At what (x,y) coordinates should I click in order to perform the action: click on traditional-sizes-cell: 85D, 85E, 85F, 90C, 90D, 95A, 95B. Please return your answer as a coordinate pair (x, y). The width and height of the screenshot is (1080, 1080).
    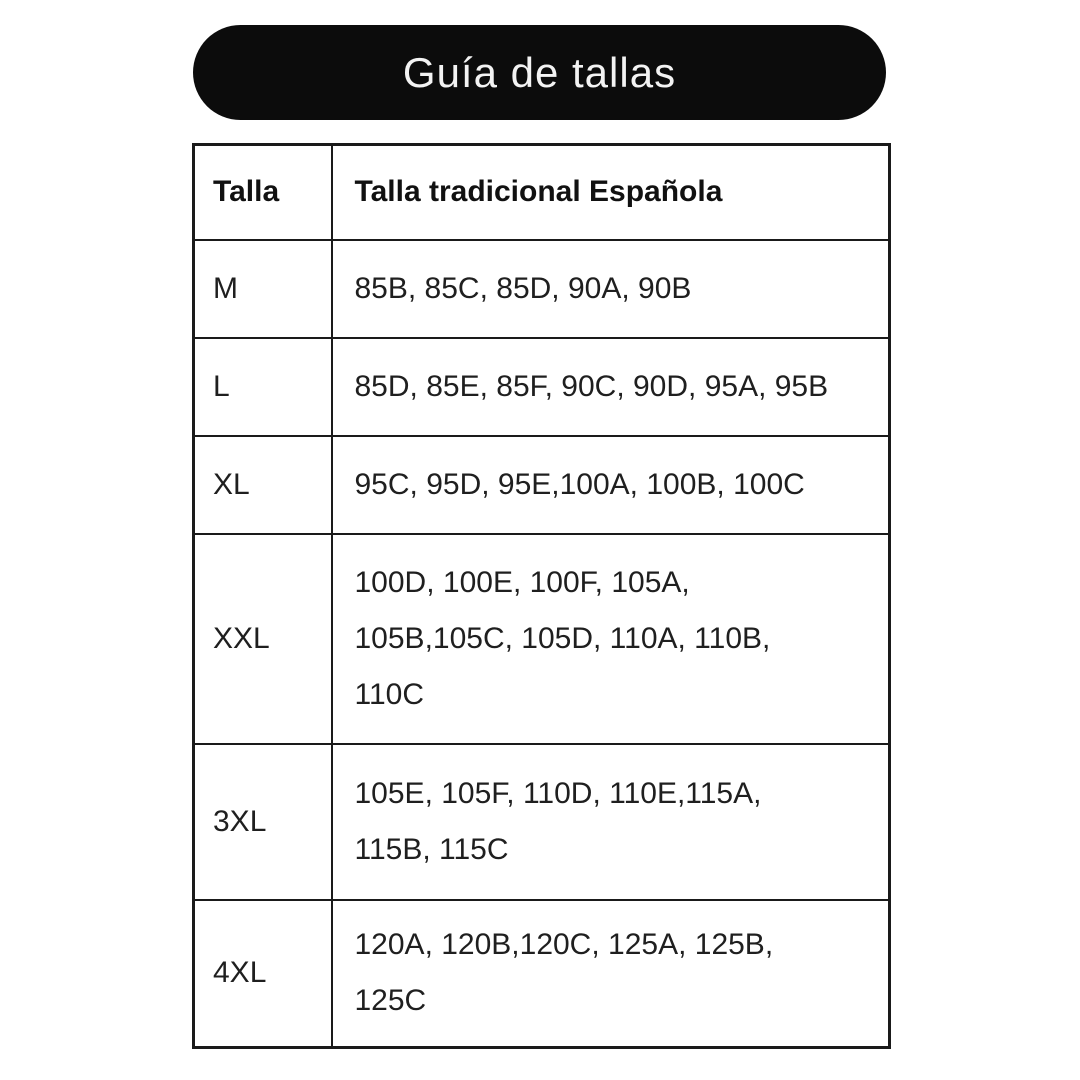
    Looking at the image, I should click on (610, 386).